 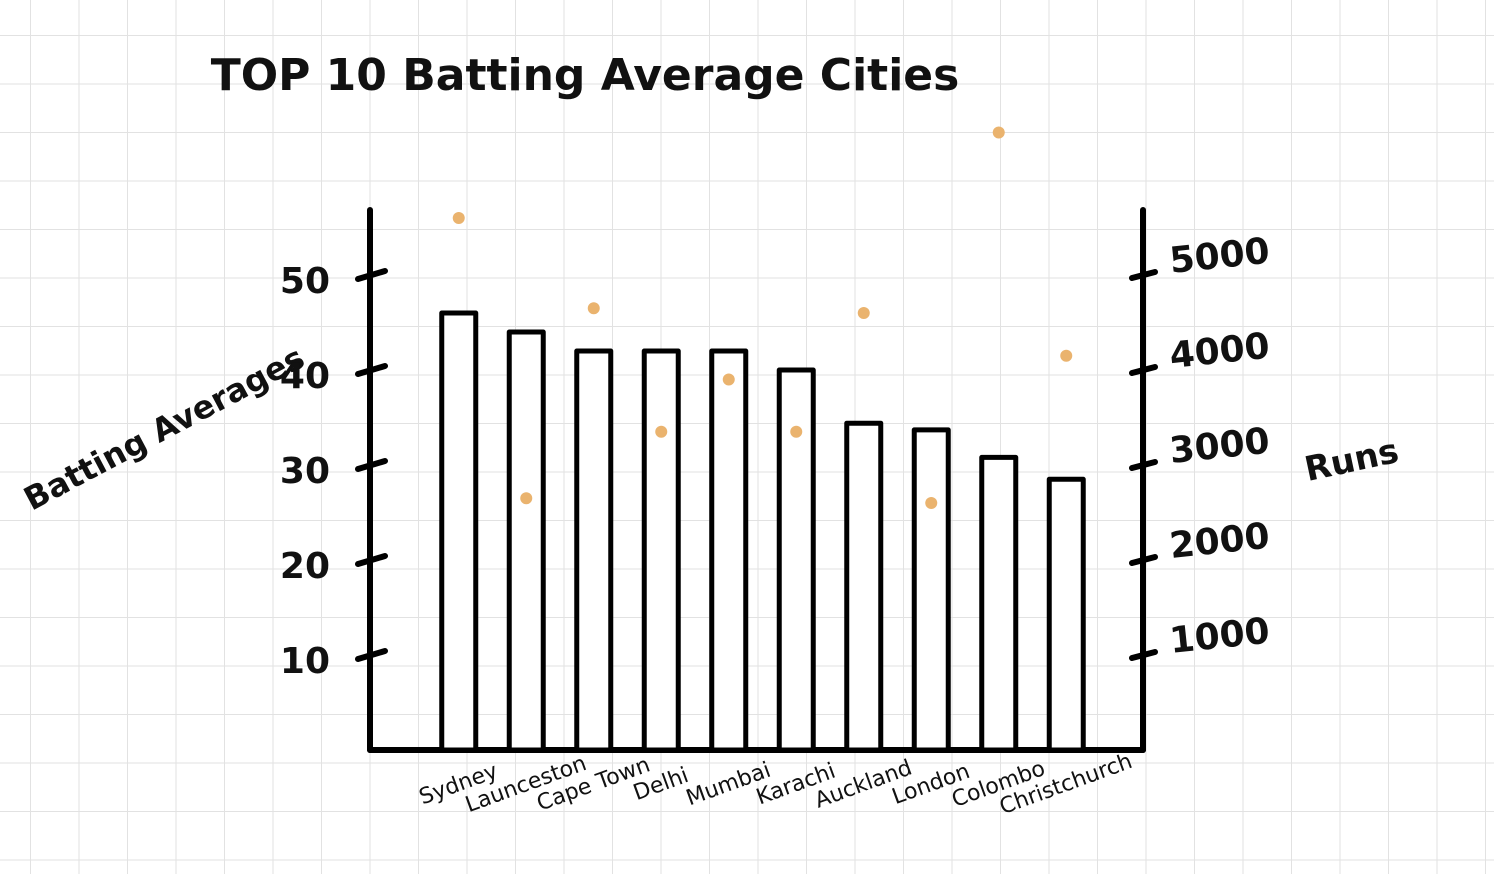 What do you see at coordinates (1220, 636) in the screenshot?
I see `y2-tick-label: 1000` at bounding box center [1220, 636].